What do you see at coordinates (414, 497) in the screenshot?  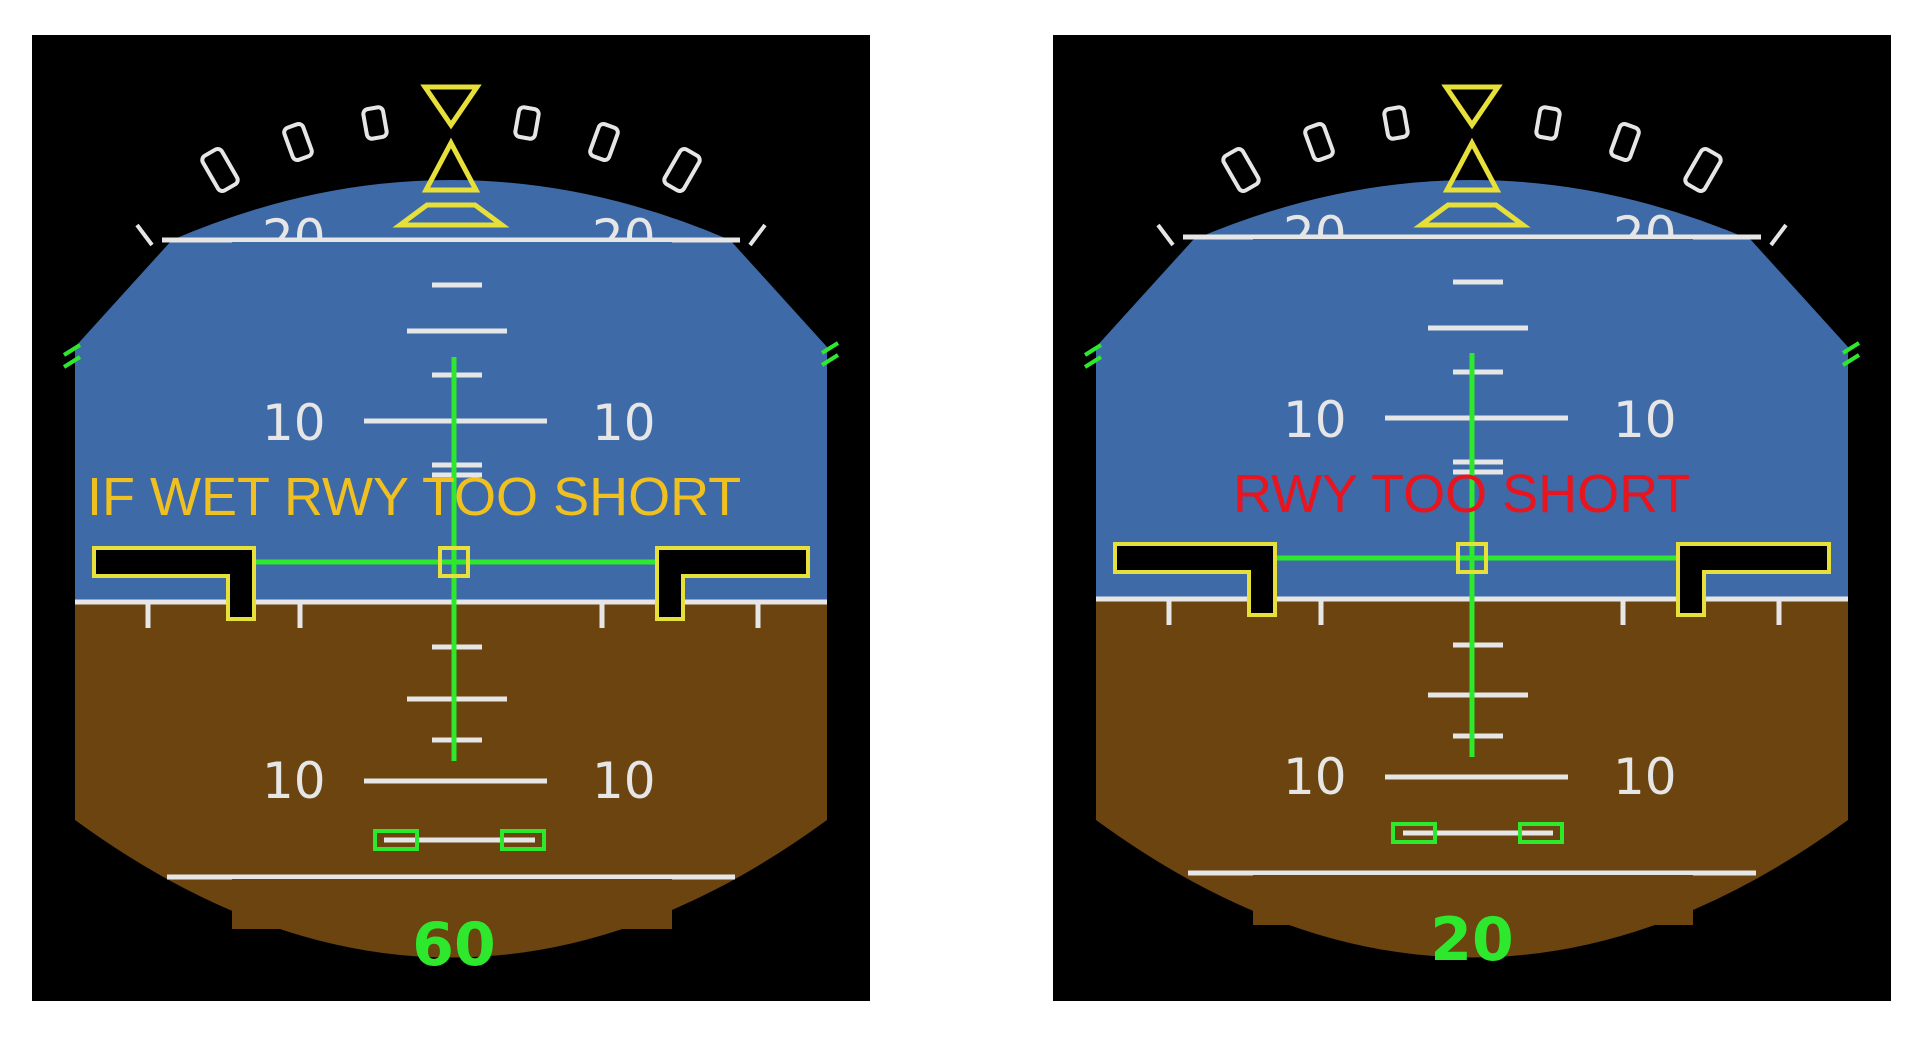 I see `runway-caution-message: IF WET RWY TOO SHORT` at bounding box center [414, 497].